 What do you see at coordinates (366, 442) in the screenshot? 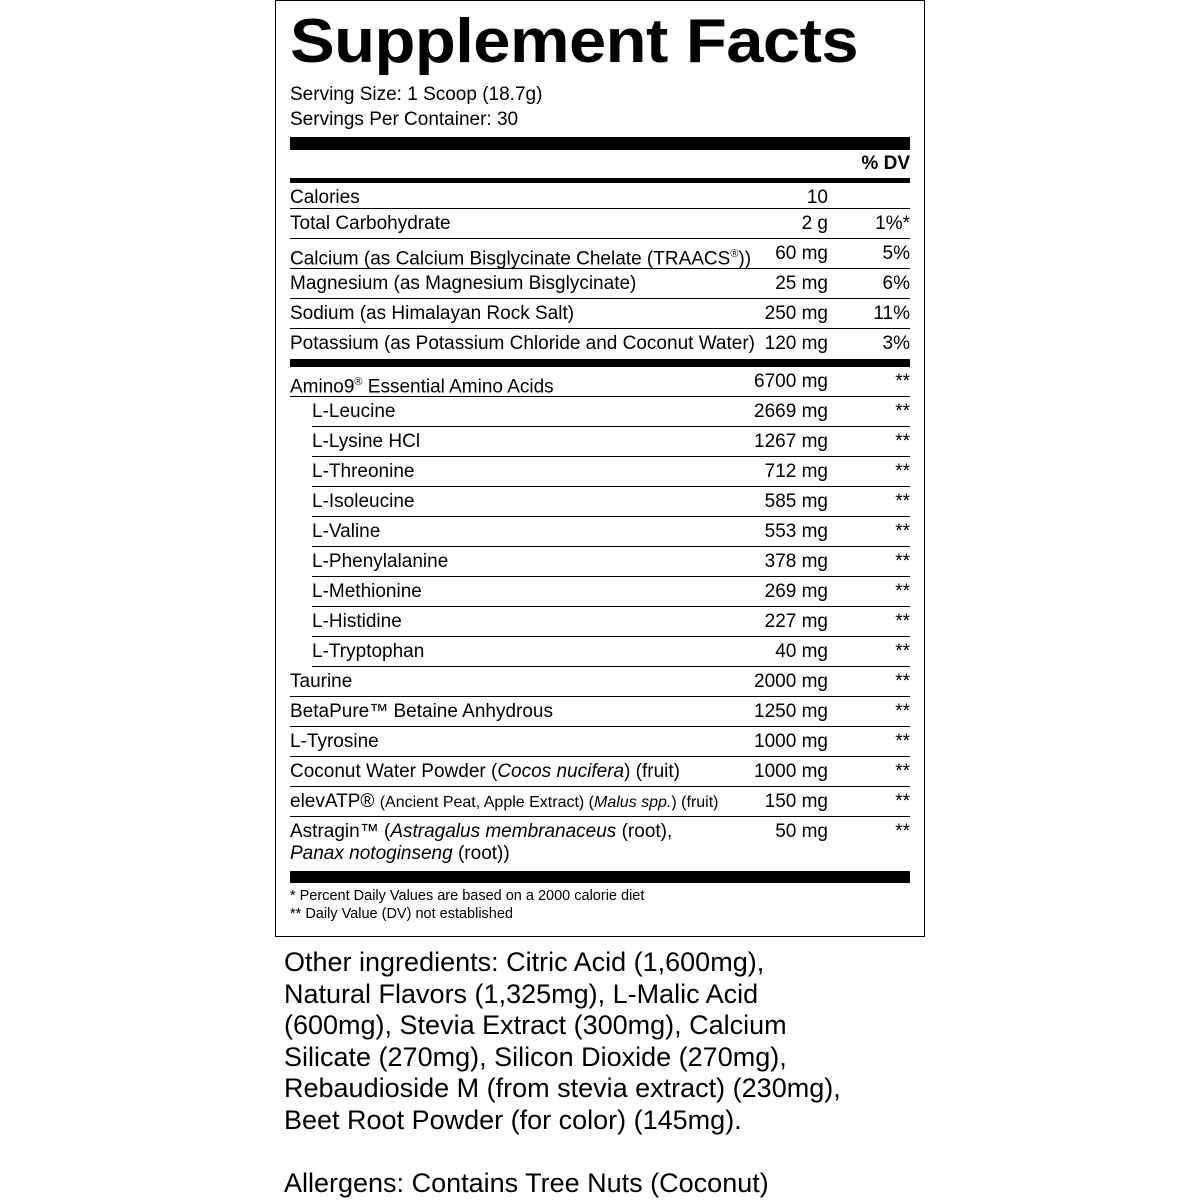
I see `nutrient-name: L-Lysine HCl` at bounding box center [366, 442].